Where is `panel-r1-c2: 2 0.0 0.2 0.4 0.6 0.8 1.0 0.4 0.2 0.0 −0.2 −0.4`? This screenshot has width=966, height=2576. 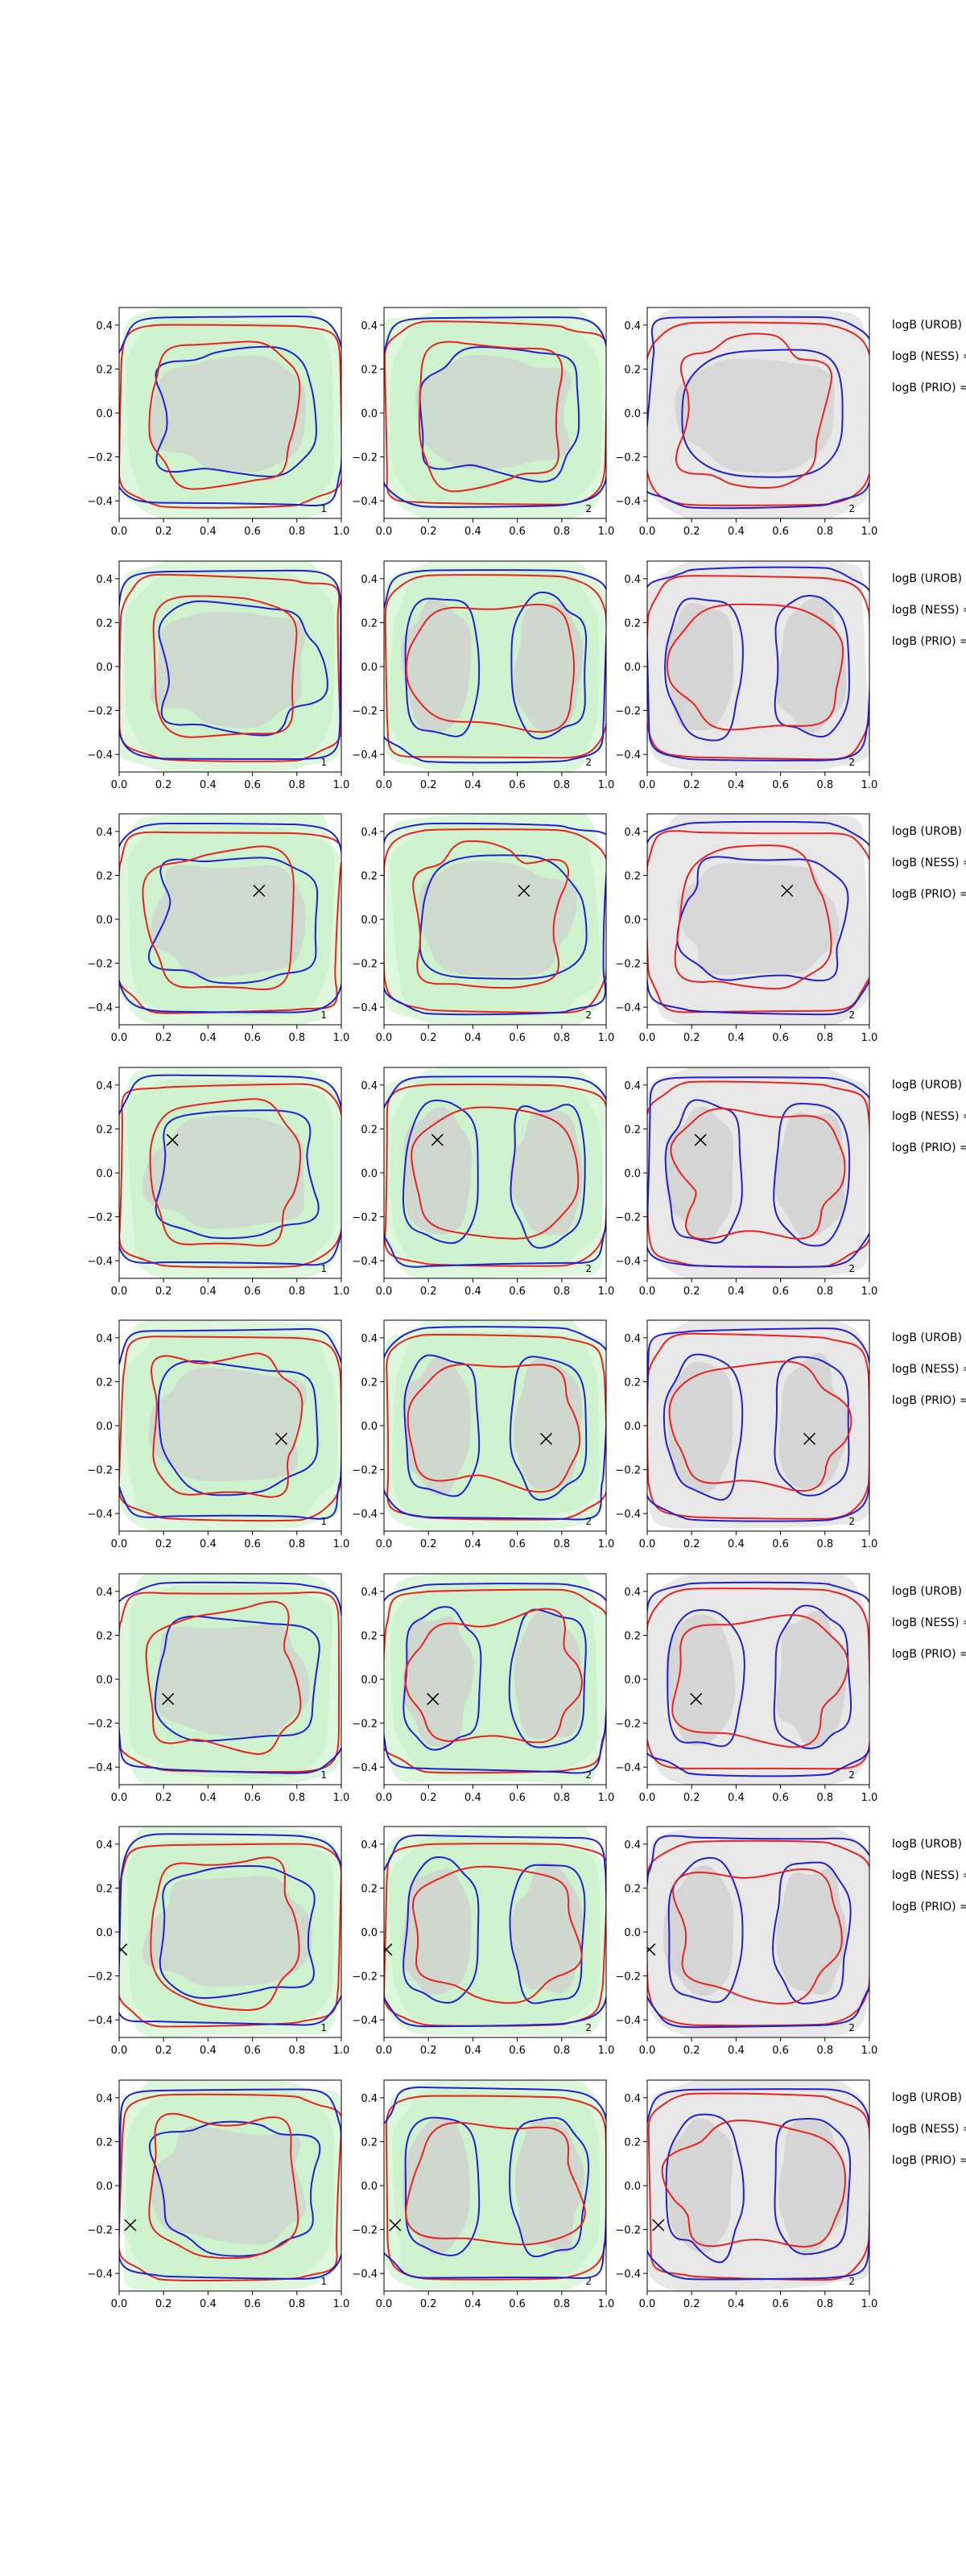 panel-r1-c2: 2 0.0 0.2 0.4 0.6 0.8 1.0 0.4 0.2 0.0 −0.2 −0.4 is located at coordinates (483, 422).